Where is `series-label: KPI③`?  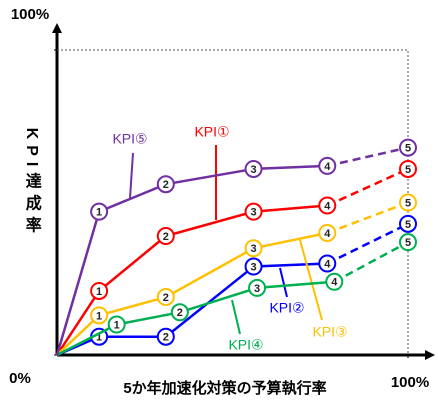
series-label: KPI③ is located at coordinates (329, 332).